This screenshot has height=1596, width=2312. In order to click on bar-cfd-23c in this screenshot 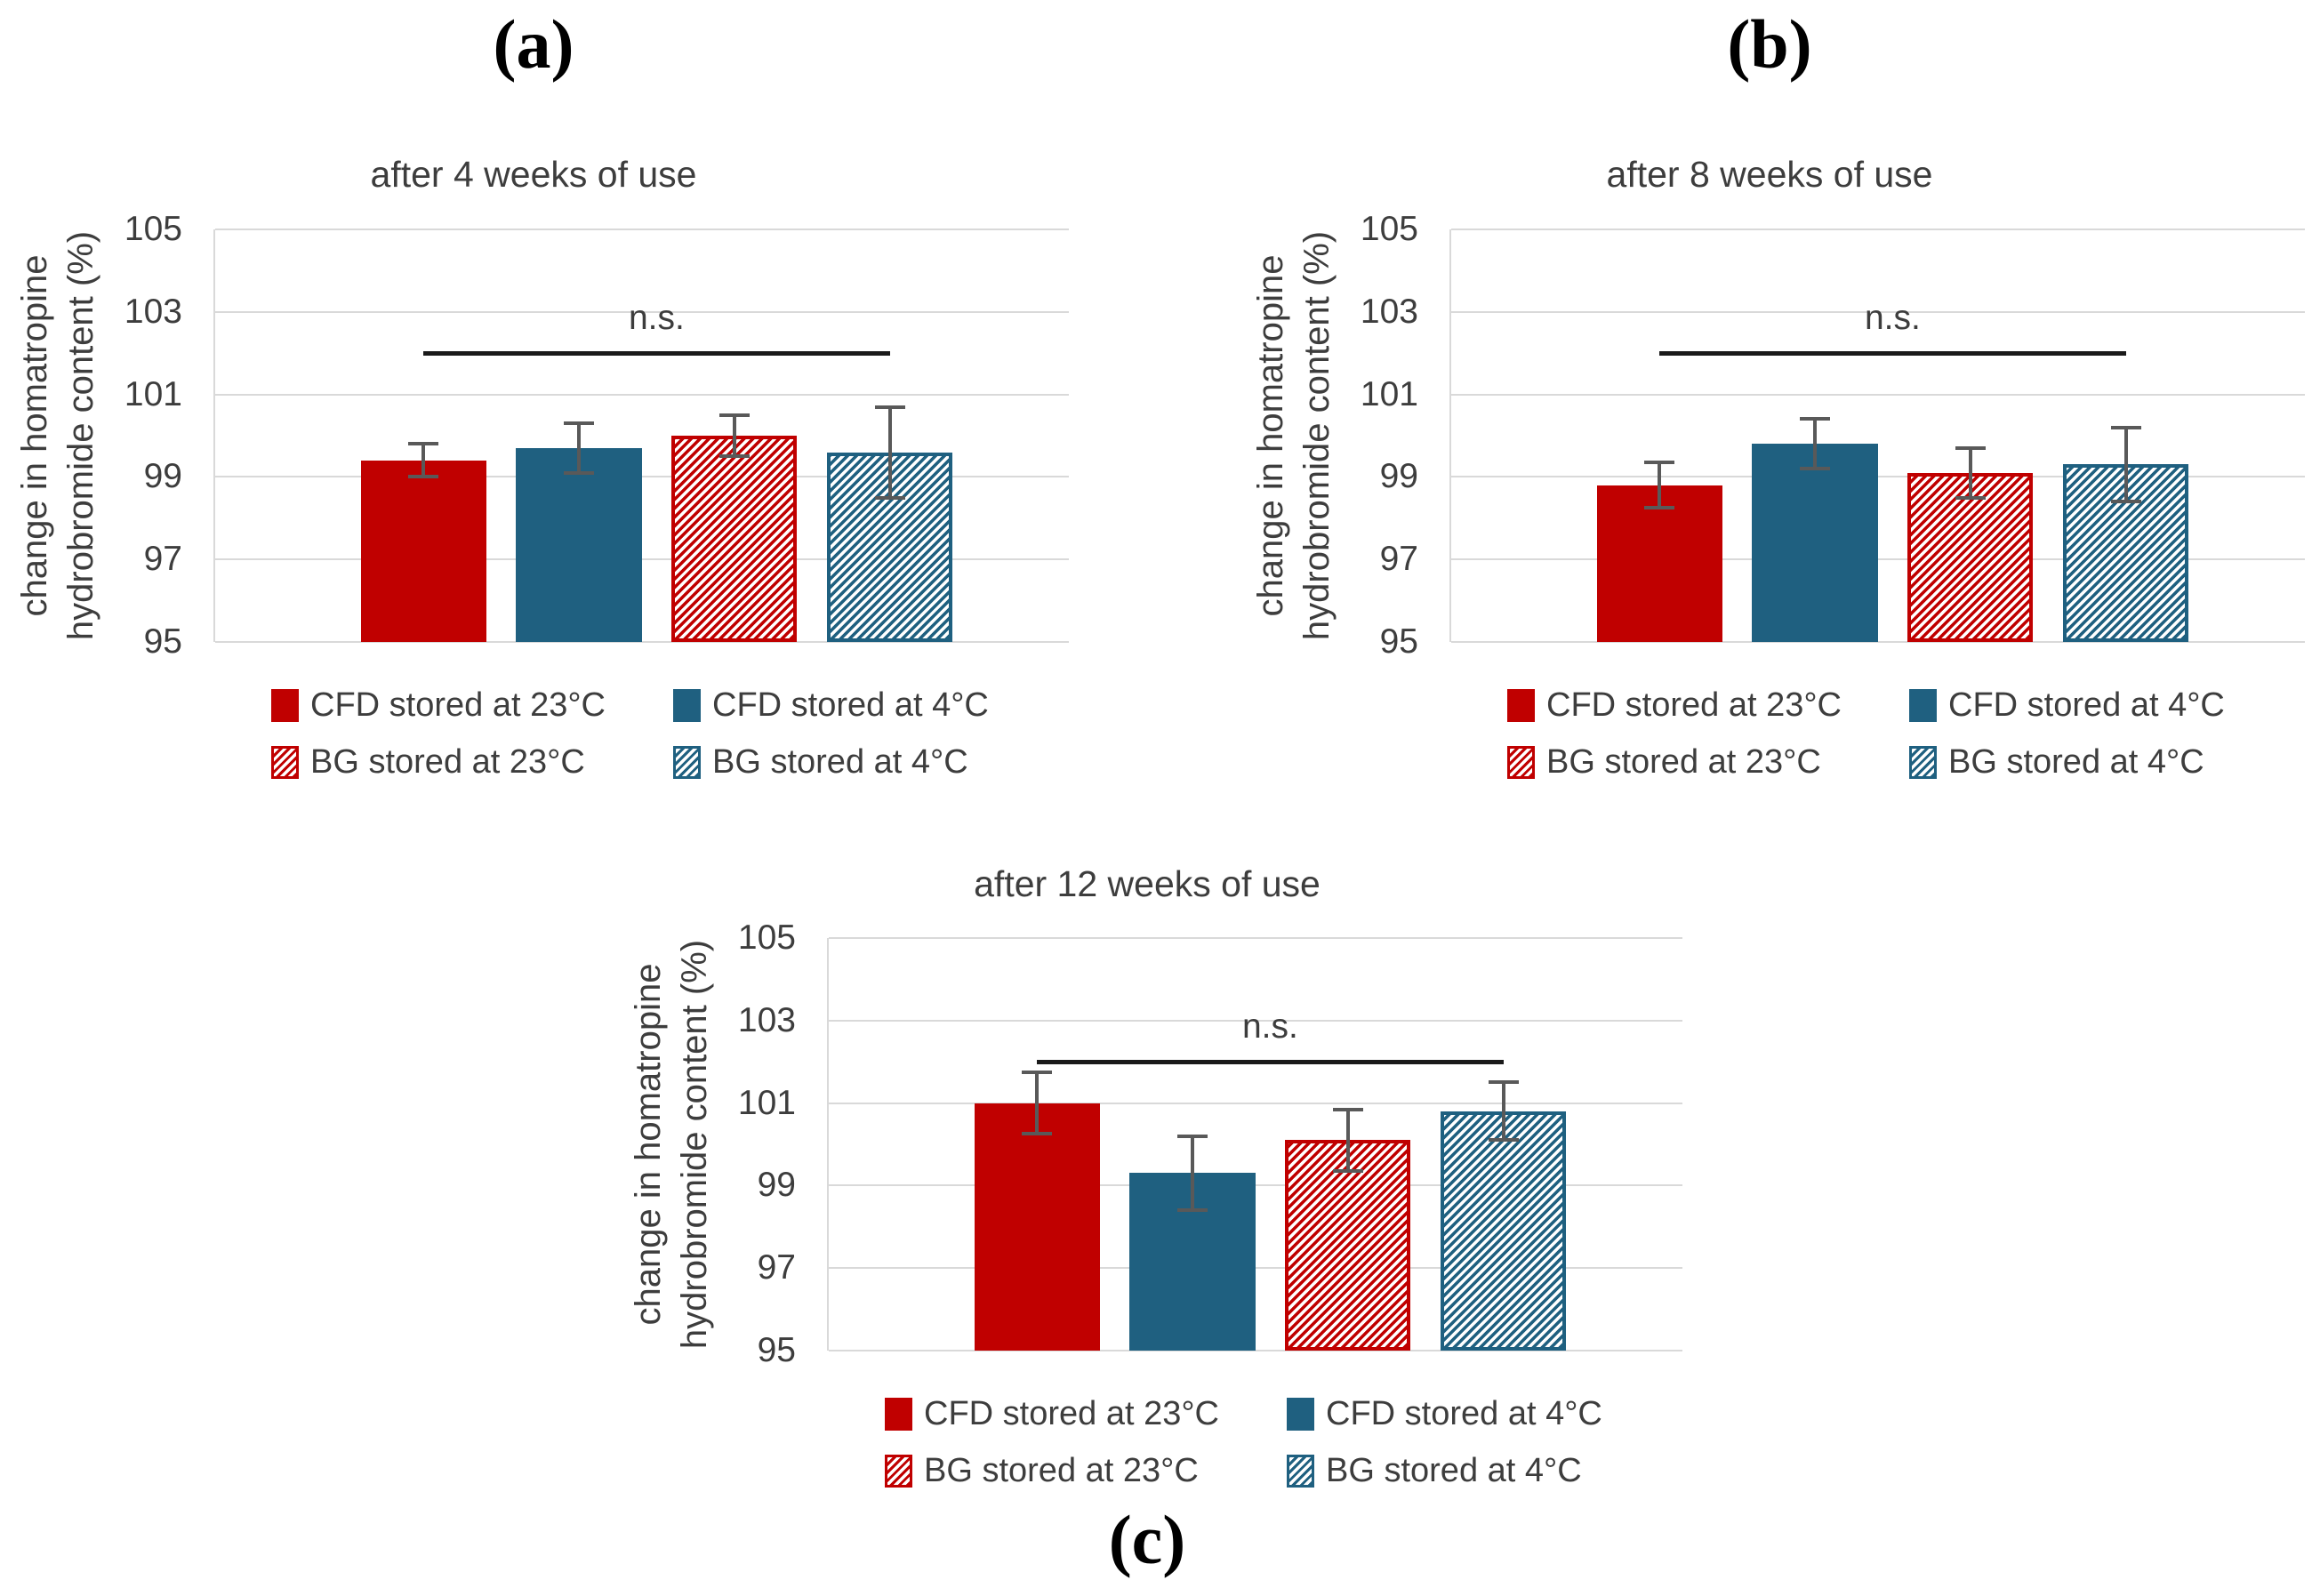, I will do `click(1037, 1227)`.